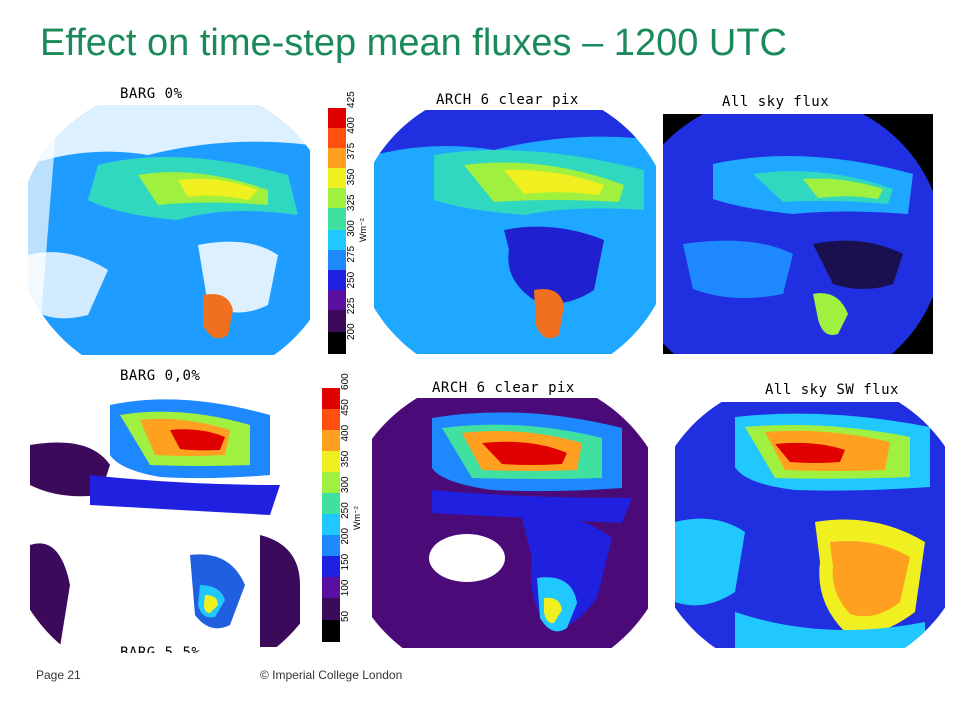 Image resolution: width=960 pixels, height=720 pixels. Describe the element at coordinates (832, 390) in the screenshot. I see `panel-label-all-sky-sw-flux: All sky SW flux` at that location.